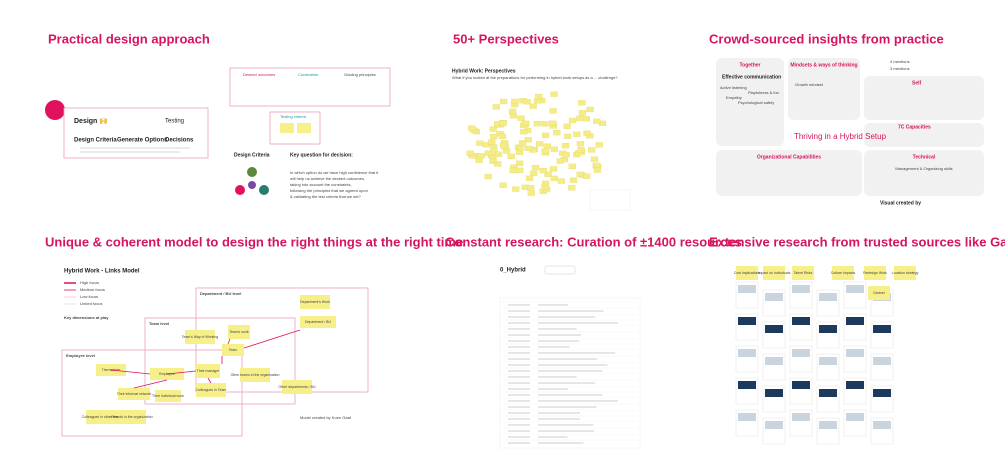  Describe the element at coordinates (131, 417) in the screenshot. I see `node-label: Friends in the organization` at that location.